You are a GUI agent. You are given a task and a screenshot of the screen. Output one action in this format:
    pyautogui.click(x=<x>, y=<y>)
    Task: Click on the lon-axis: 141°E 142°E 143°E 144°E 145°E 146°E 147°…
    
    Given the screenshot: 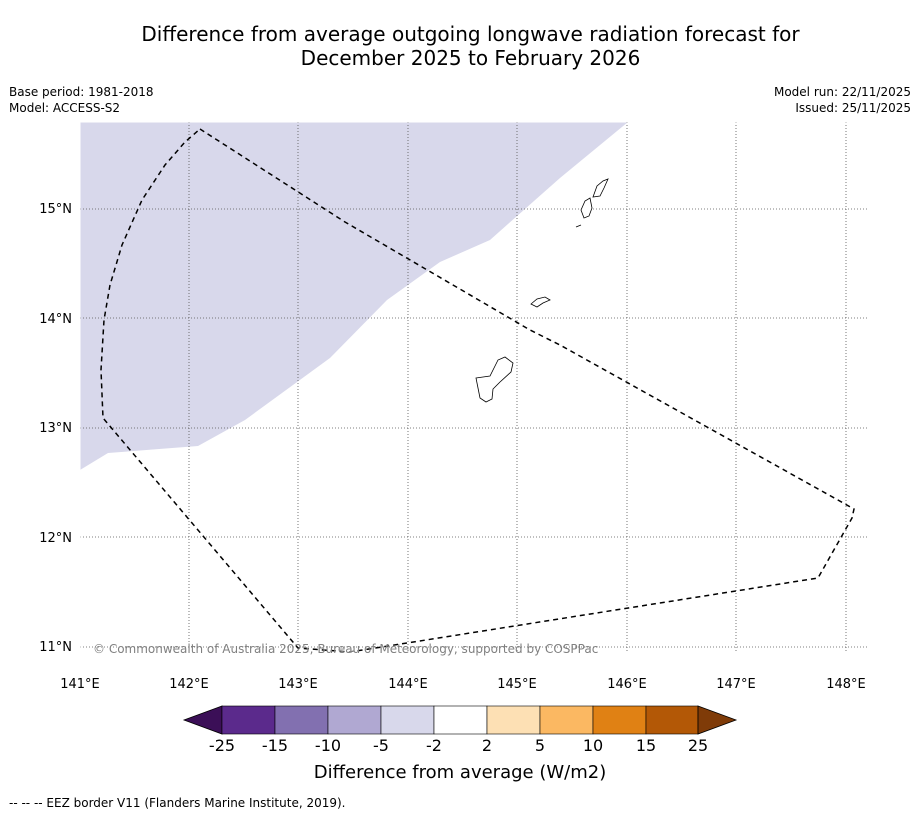 What is the action you would take?
    pyautogui.click(x=463, y=684)
    